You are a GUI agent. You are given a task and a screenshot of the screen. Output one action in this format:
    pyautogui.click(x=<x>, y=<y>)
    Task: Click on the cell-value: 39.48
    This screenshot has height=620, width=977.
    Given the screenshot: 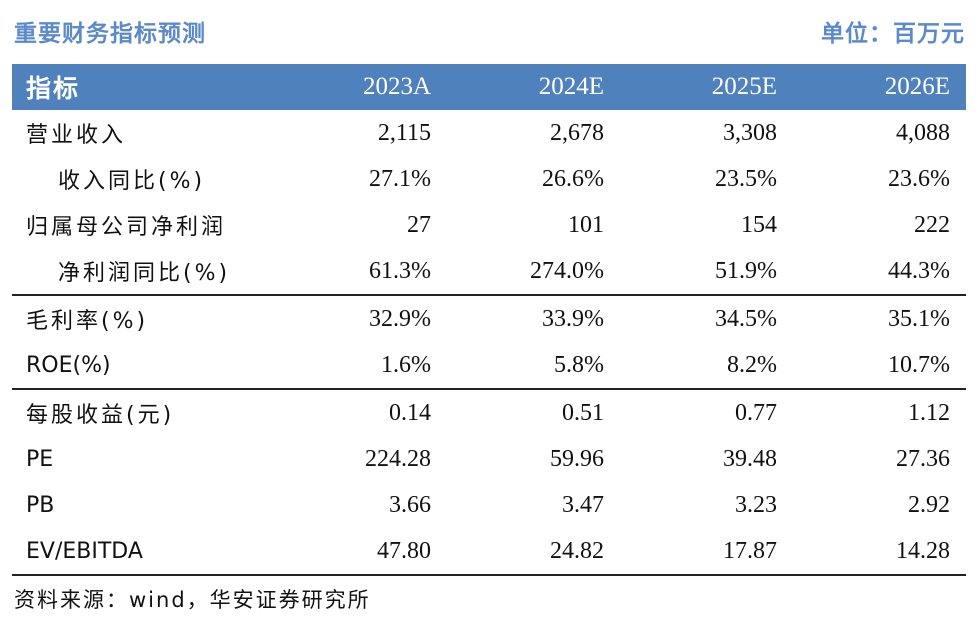 What is the action you would take?
    pyautogui.click(x=750, y=458)
    